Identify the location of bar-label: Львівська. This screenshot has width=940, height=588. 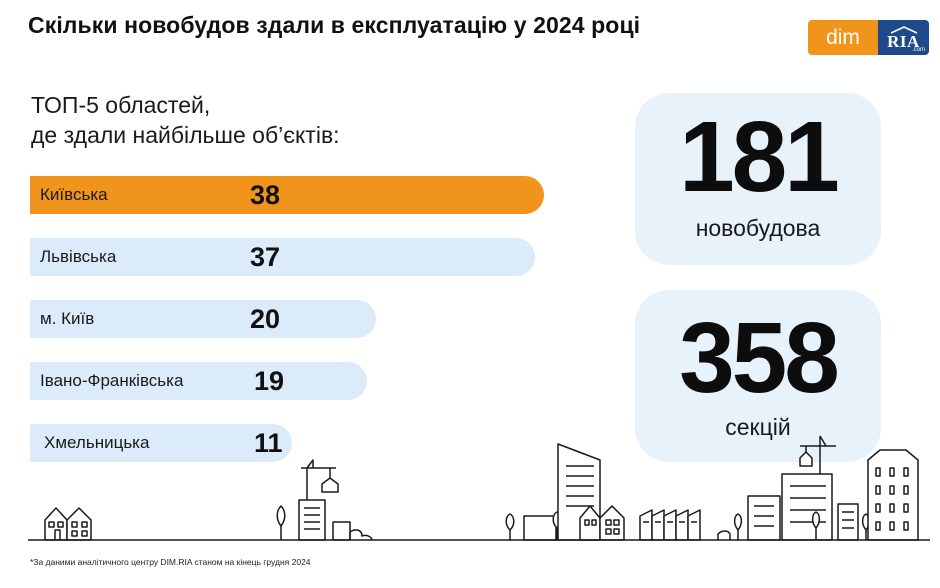
(78, 256).